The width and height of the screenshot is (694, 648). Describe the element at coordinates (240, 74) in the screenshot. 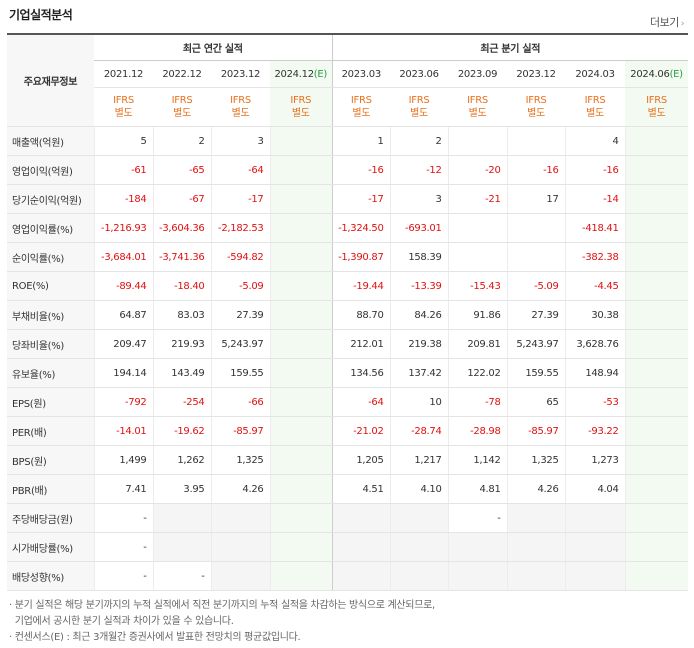

I see `period-header: 2023.12` at that location.